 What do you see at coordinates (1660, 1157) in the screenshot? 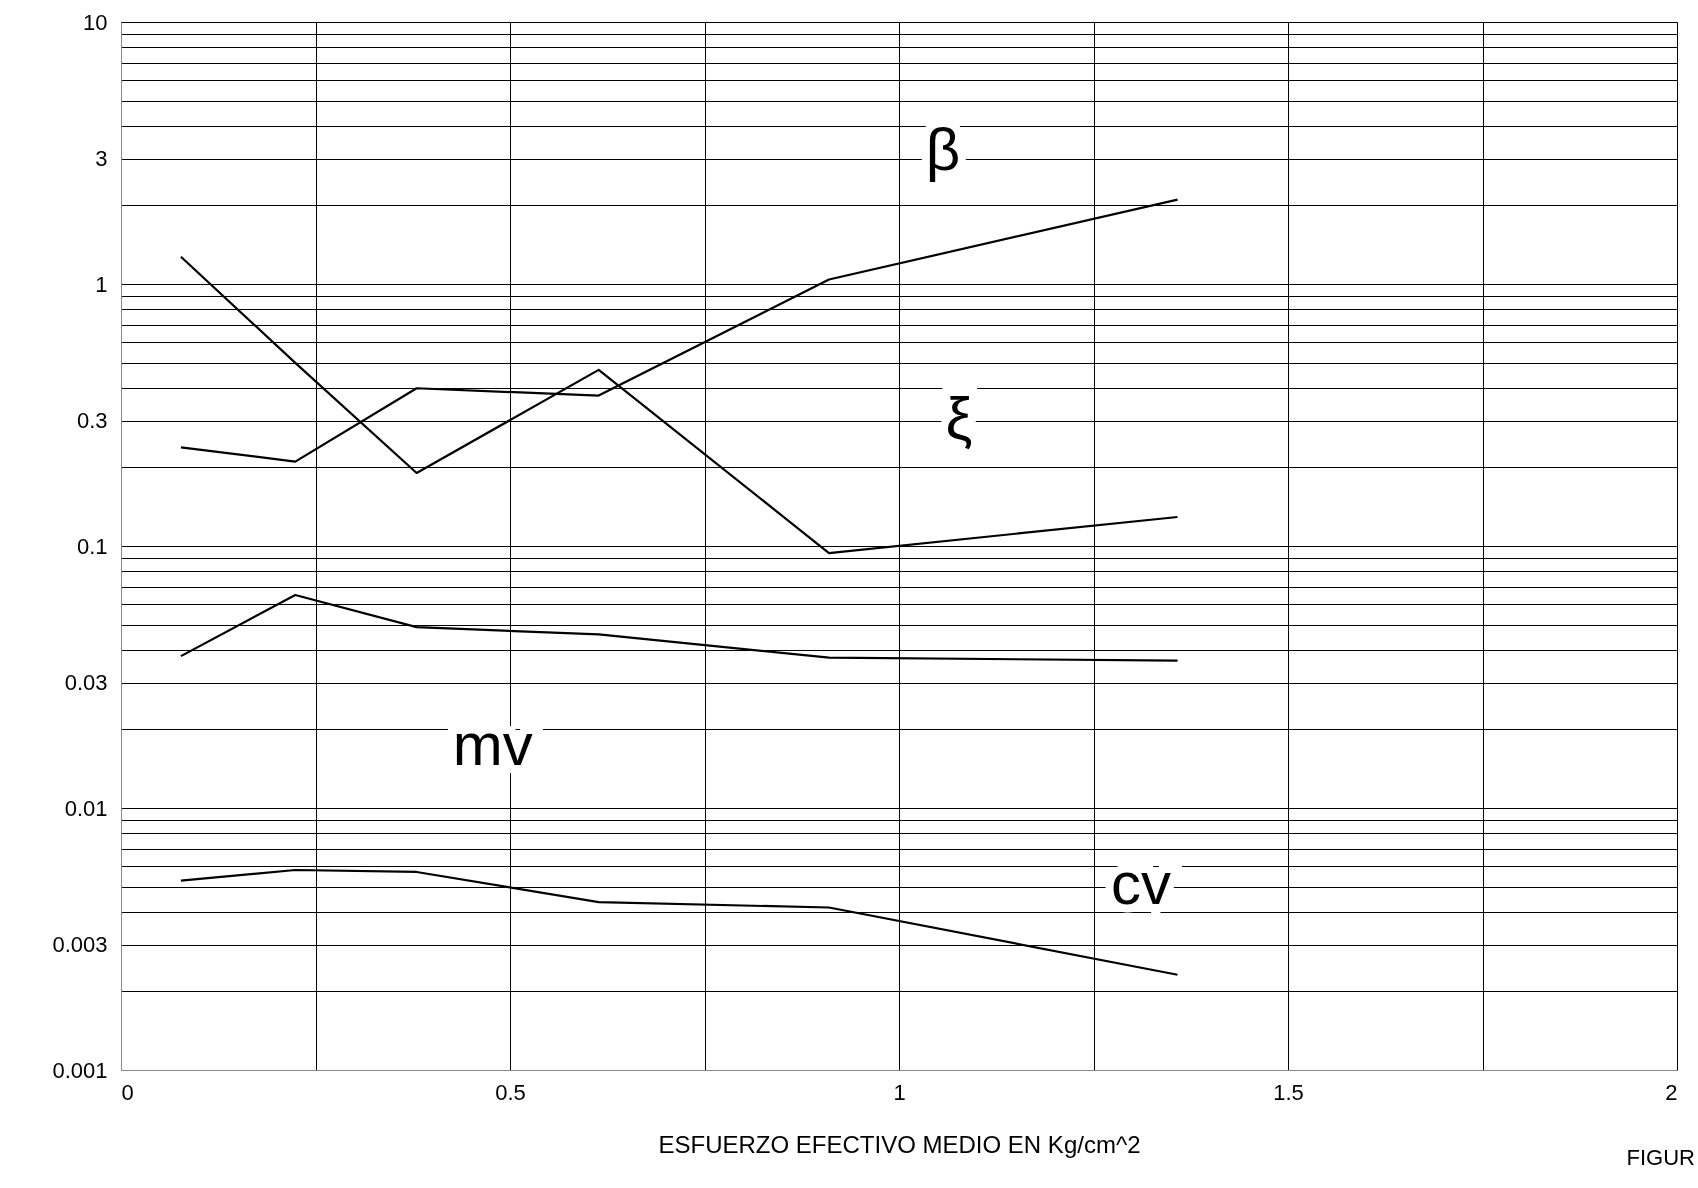
I see `text: FIGUR` at bounding box center [1660, 1157].